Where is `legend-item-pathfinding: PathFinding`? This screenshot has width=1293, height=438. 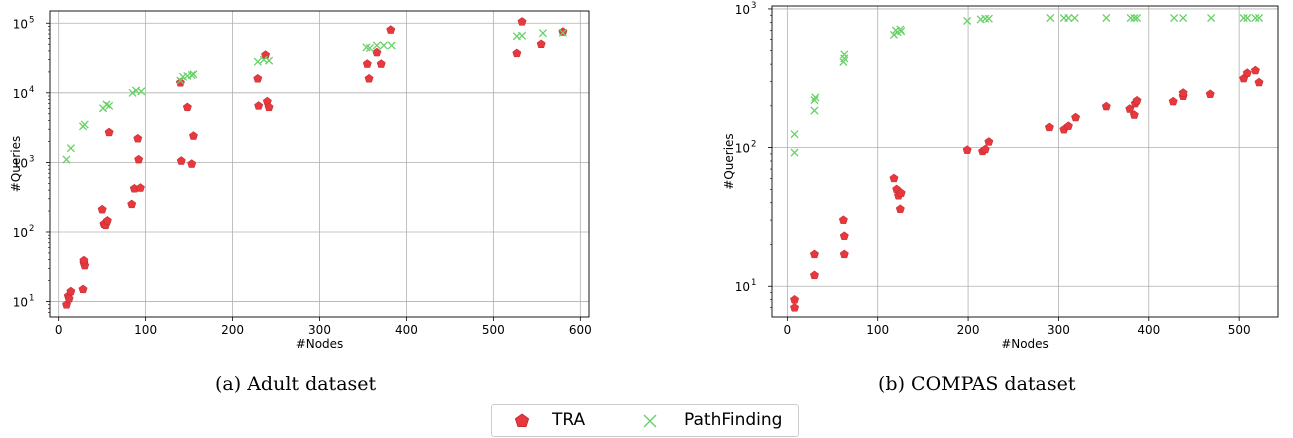
legend-item-pathfinding: PathFinding is located at coordinates (714, 421).